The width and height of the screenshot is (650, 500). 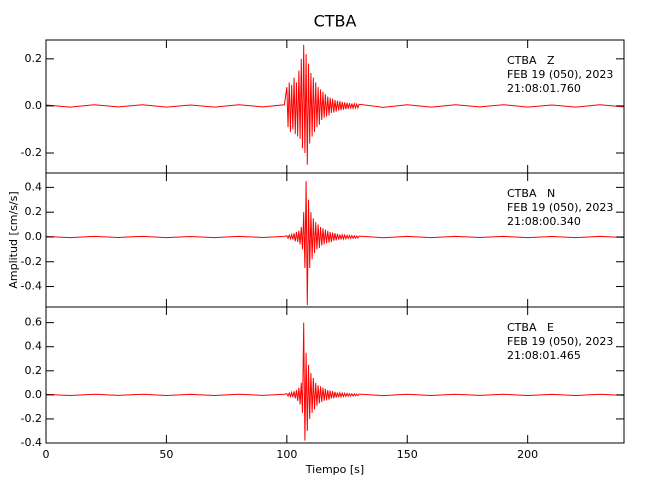 What do you see at coordinates (286, 454) in the screenshot?
I see `x-tick-label: 100` at bounding box center [286, 454].